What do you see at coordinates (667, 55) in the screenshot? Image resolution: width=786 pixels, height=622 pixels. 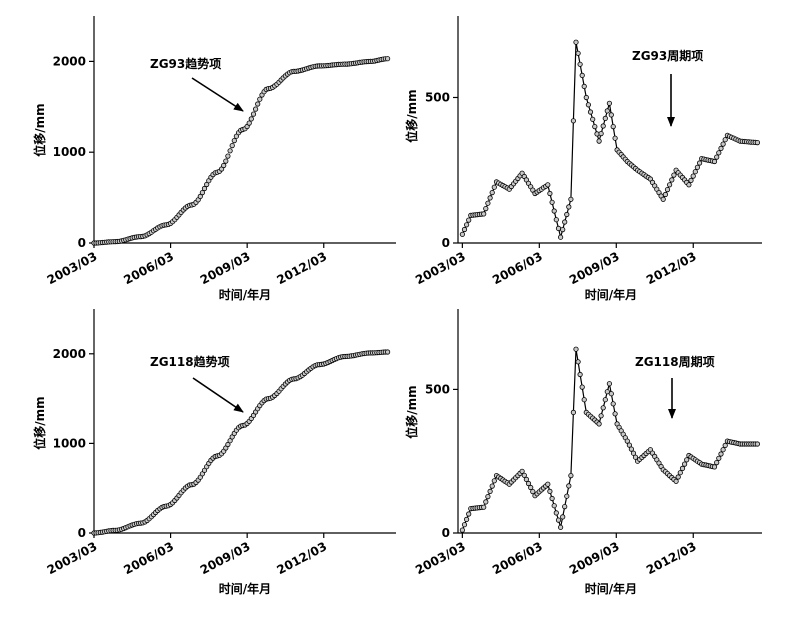 I see `panel-annotation: ZG93周期项` at bounding box center [667, 55].